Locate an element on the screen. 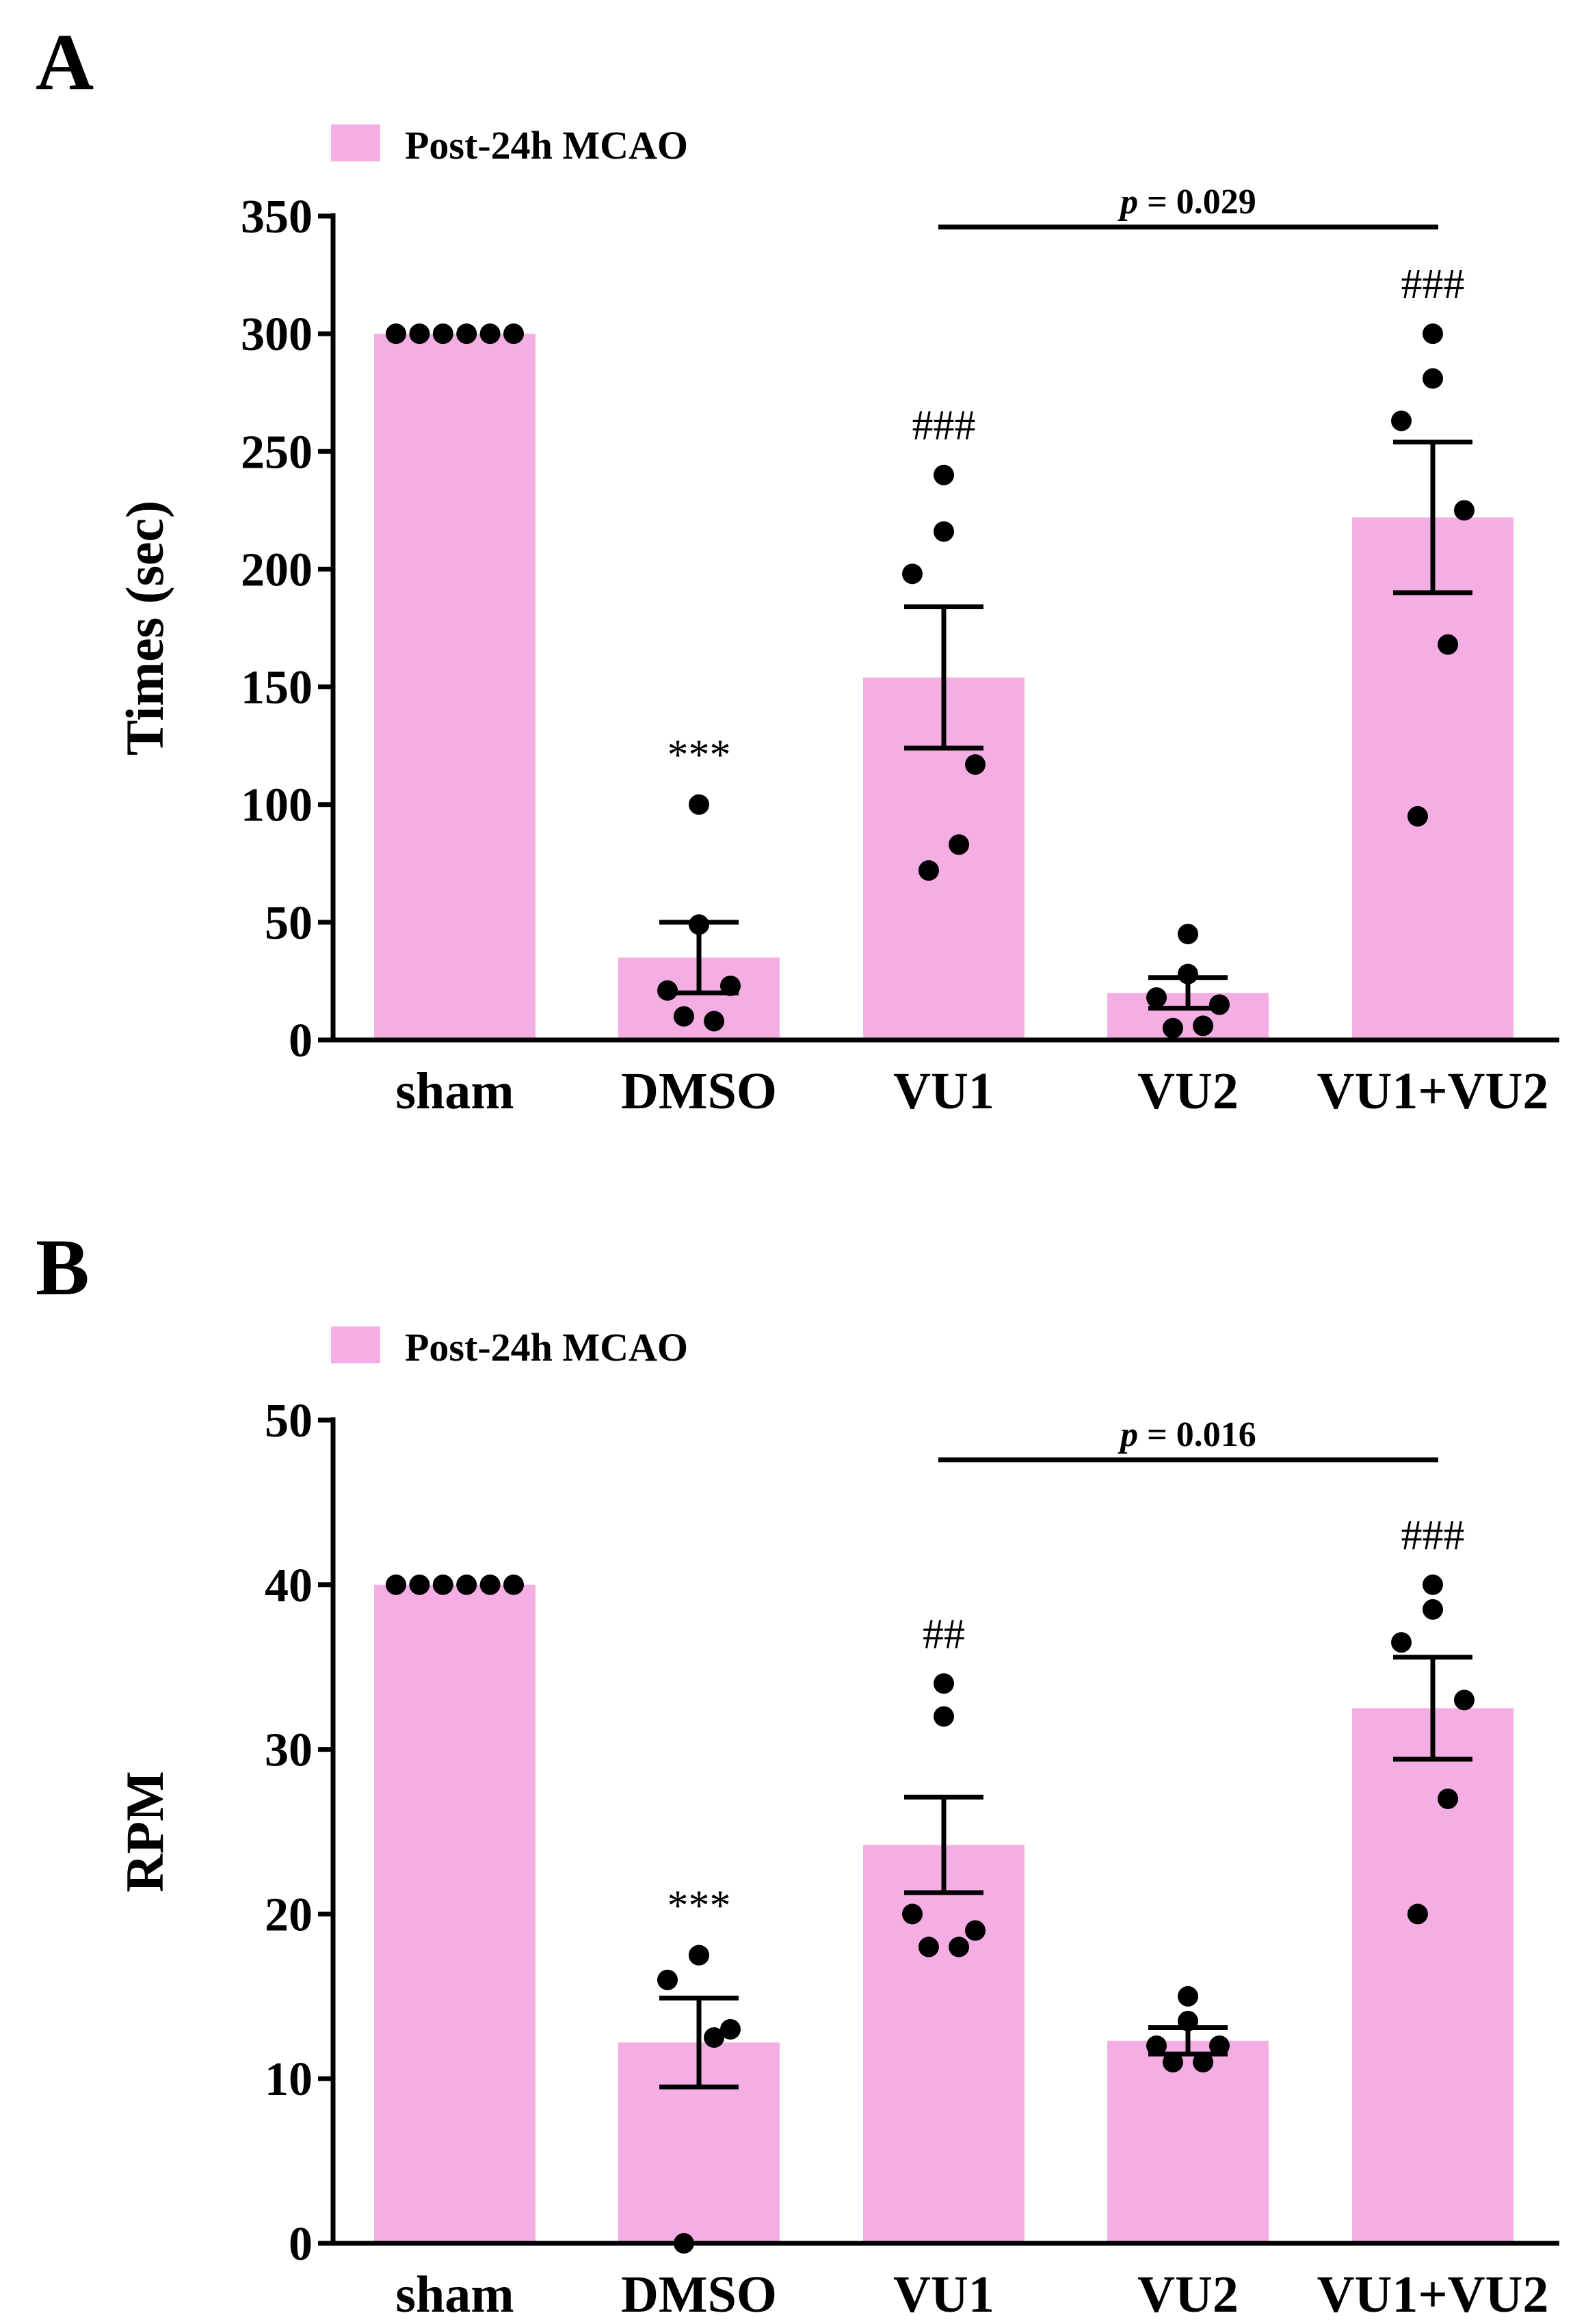 This screenshot has height=2324, width=1573. y-tick-label: 20 is located at coordinates (289, 1914).